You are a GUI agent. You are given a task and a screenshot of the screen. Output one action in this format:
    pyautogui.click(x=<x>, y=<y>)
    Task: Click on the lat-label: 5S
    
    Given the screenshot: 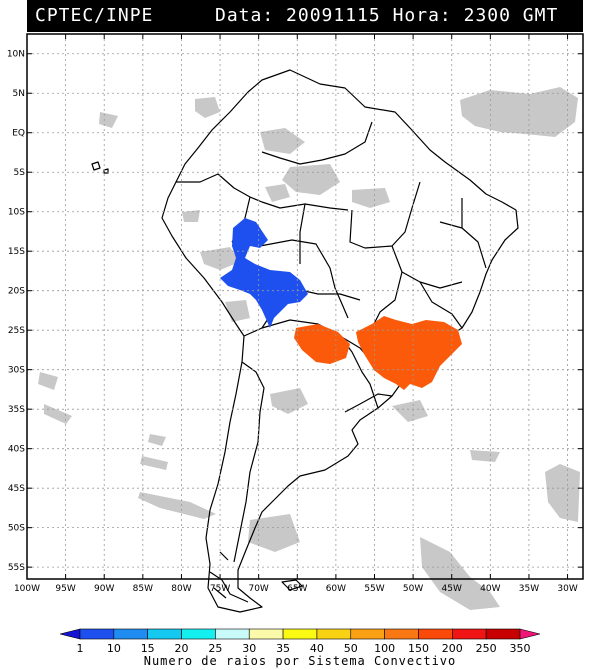 What is the action you would take?
    pyautogui.click(x=20, y=173)
    